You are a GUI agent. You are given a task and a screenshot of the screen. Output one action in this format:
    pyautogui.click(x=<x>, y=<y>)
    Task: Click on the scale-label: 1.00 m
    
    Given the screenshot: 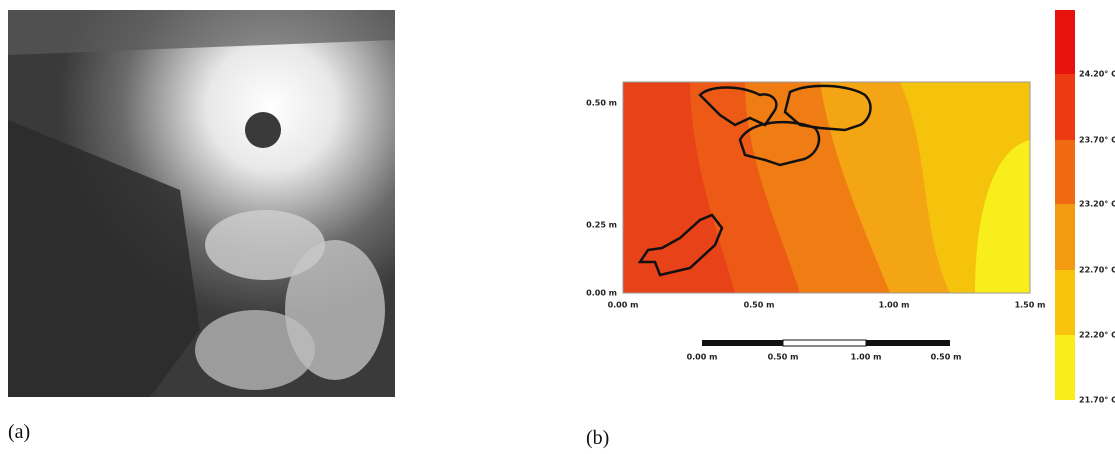 What is the action you would take?
    pyautogui.click(x=866, y=357)
    